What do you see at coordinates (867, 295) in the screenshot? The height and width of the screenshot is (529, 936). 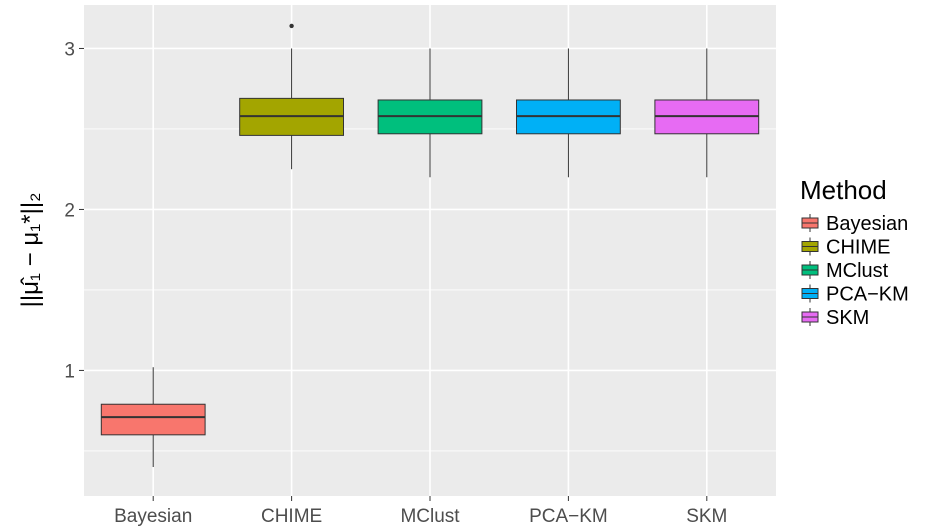 I see `legend-label: PCA−KM` at bounding box center [867, 295].